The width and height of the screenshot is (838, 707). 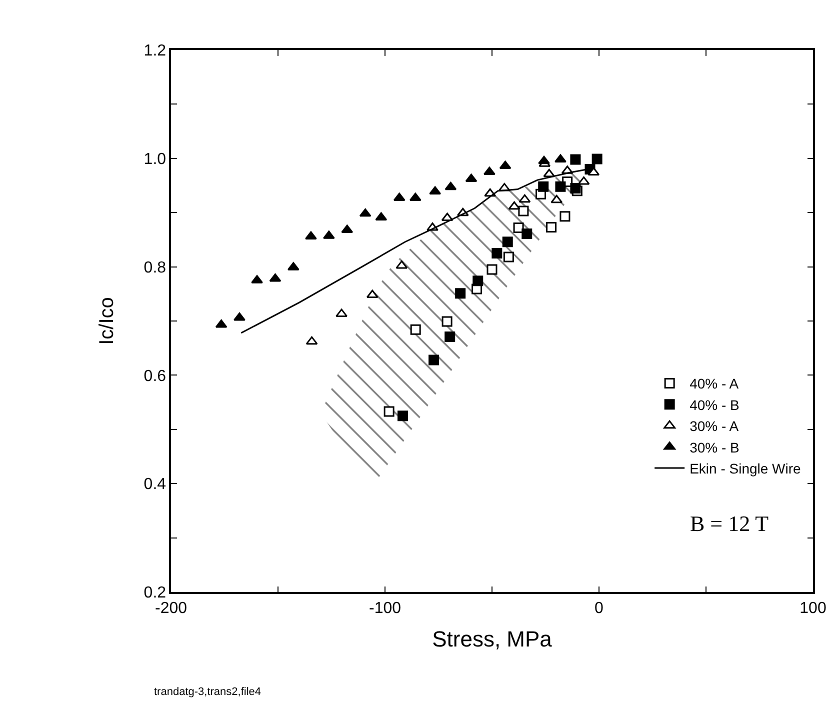 What do you see at coordinates (746, 468) in the screenshot?
I see `legend-label: Ekin - Single Wire` at bounding box center [746, 468].